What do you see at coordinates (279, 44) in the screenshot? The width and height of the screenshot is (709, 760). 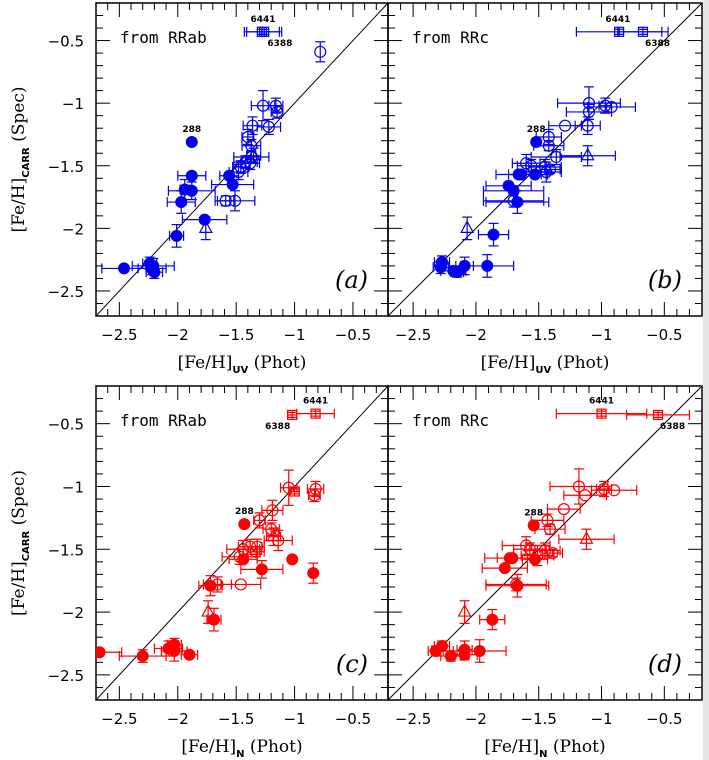 I see `point-annotation: 6388` at bounding box center [279, 44].